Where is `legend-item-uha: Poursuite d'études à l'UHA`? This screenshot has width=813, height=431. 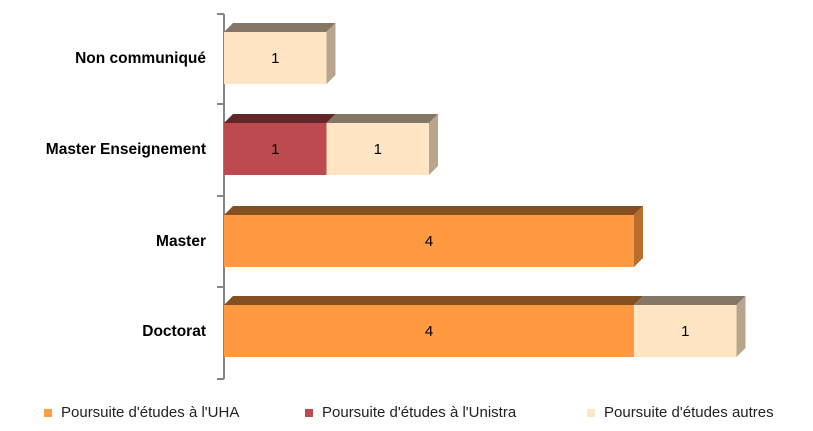 legend-item-uha: Poursuite d'études à l'UHA is located at coordinates (141, 412).